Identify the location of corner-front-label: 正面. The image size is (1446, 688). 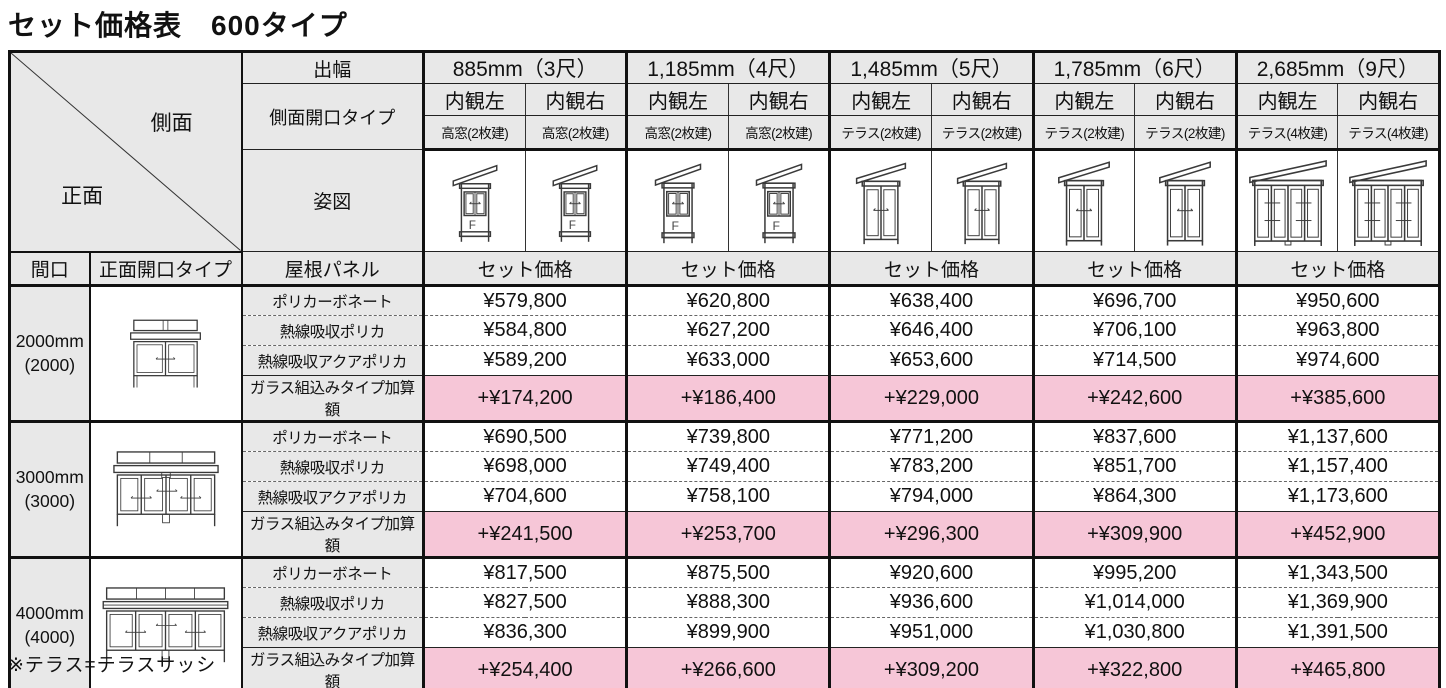
(82, 197).